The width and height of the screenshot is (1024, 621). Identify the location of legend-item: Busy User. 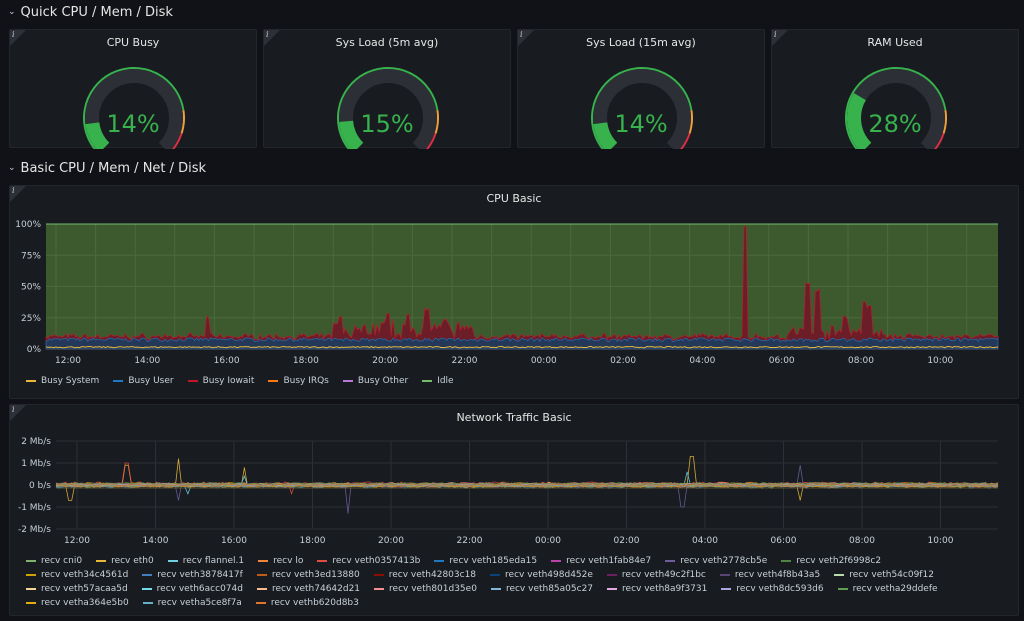
(143, 381).